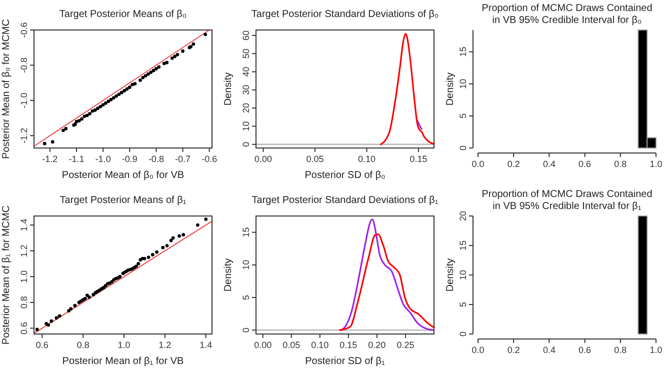 Image resolution: width=666 pixels, height=373 pixels. Describe the element at coordinates (377, 345) in the screenshot. I see `x-tick-label: 0.20` at that location.